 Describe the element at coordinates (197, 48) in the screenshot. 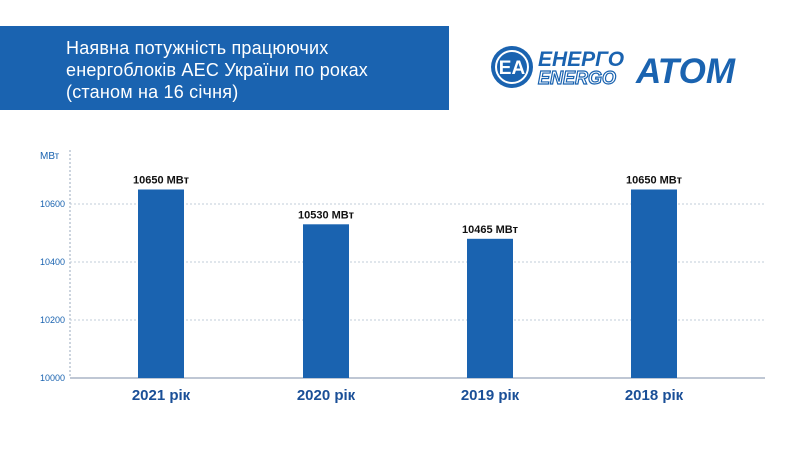

I see `chart-title-line-1: Наявна потужність працюючих` at that location.